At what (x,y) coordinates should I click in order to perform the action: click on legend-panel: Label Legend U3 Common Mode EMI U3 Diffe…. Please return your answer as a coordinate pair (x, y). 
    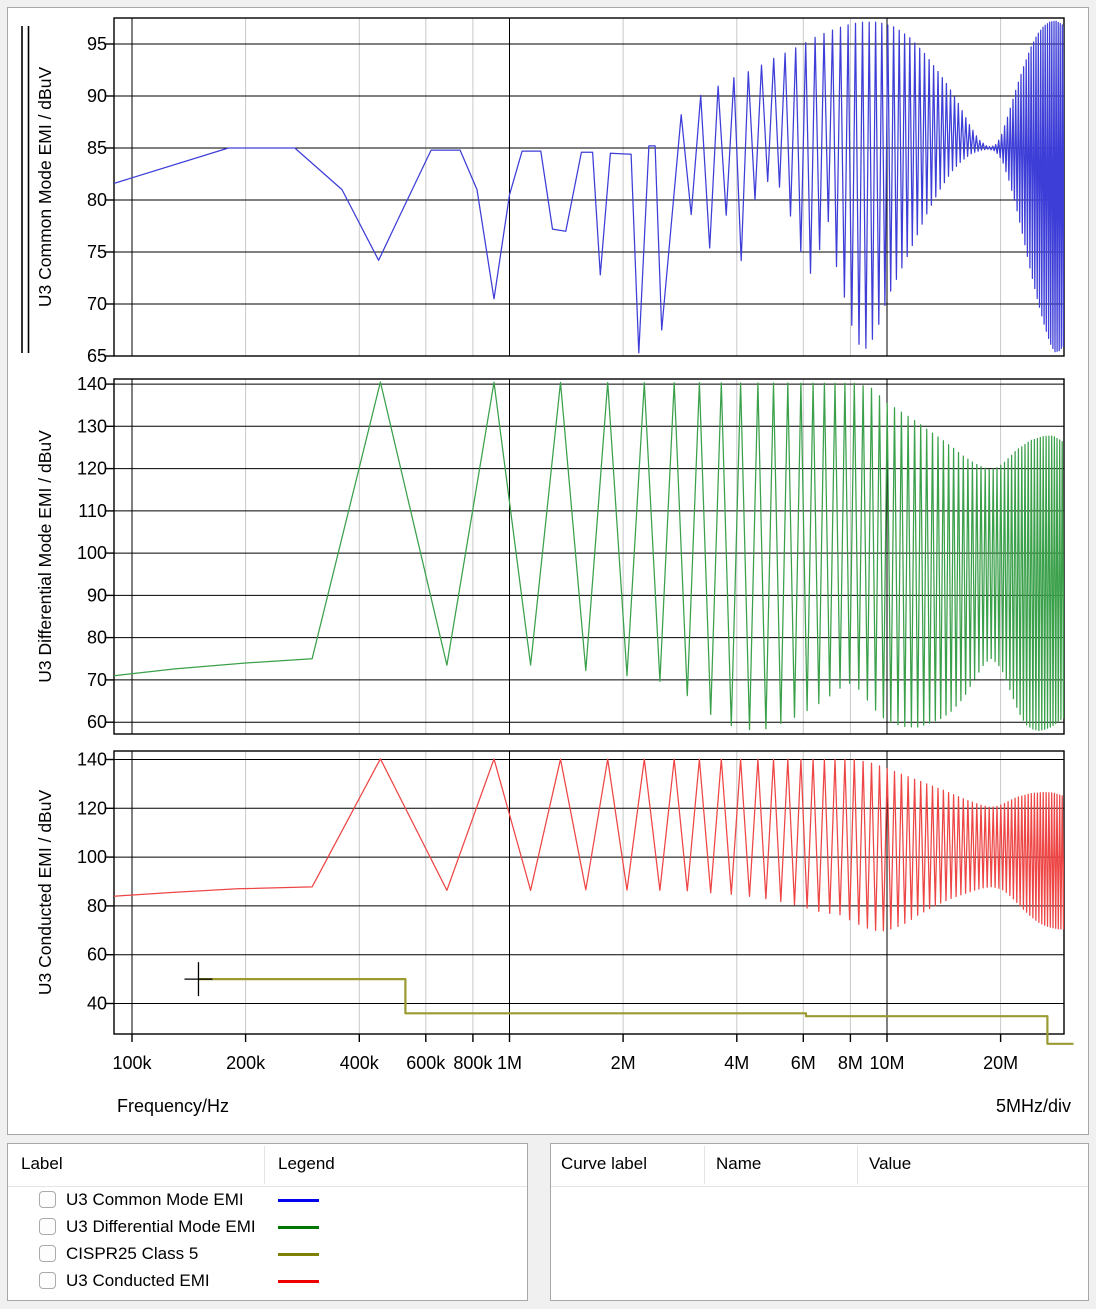
    Looking at the image, I should click on (267, 1222).